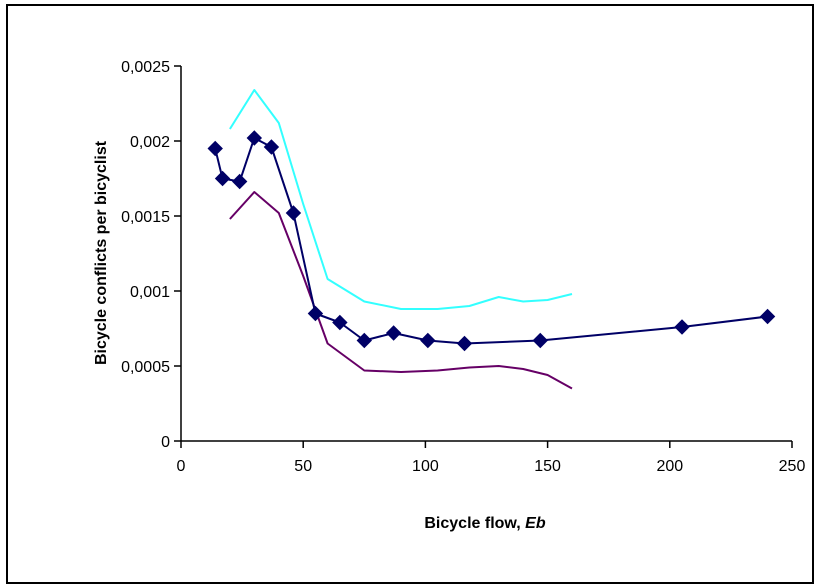  I want to click on x-axis-title-italic: Eb, so click(535, 523).